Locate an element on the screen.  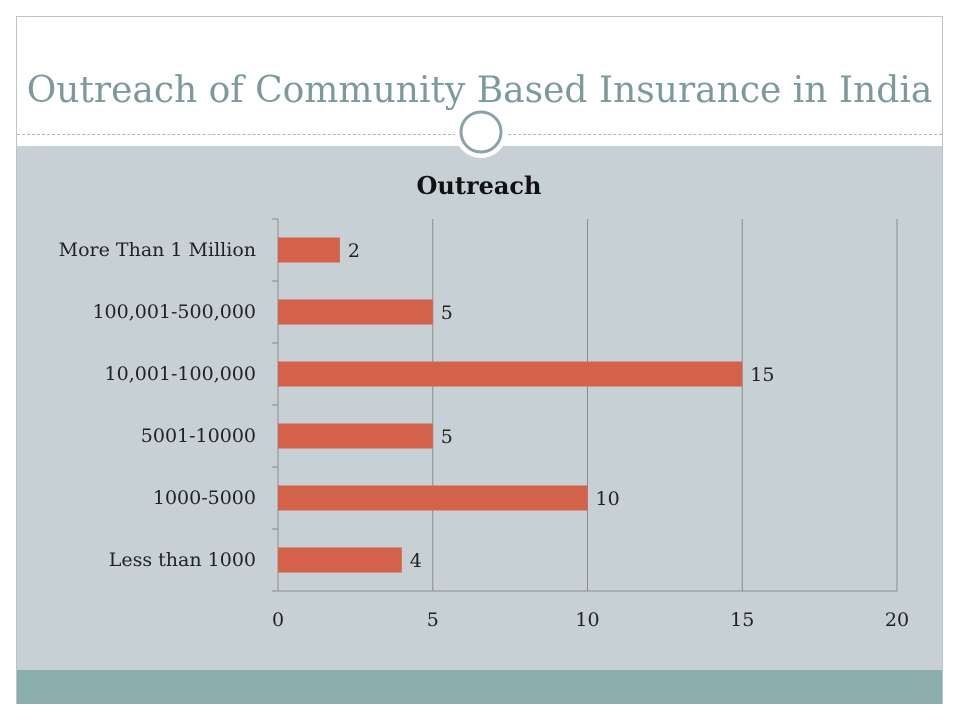
data-label: 4 is located at coordinates (416, 561).